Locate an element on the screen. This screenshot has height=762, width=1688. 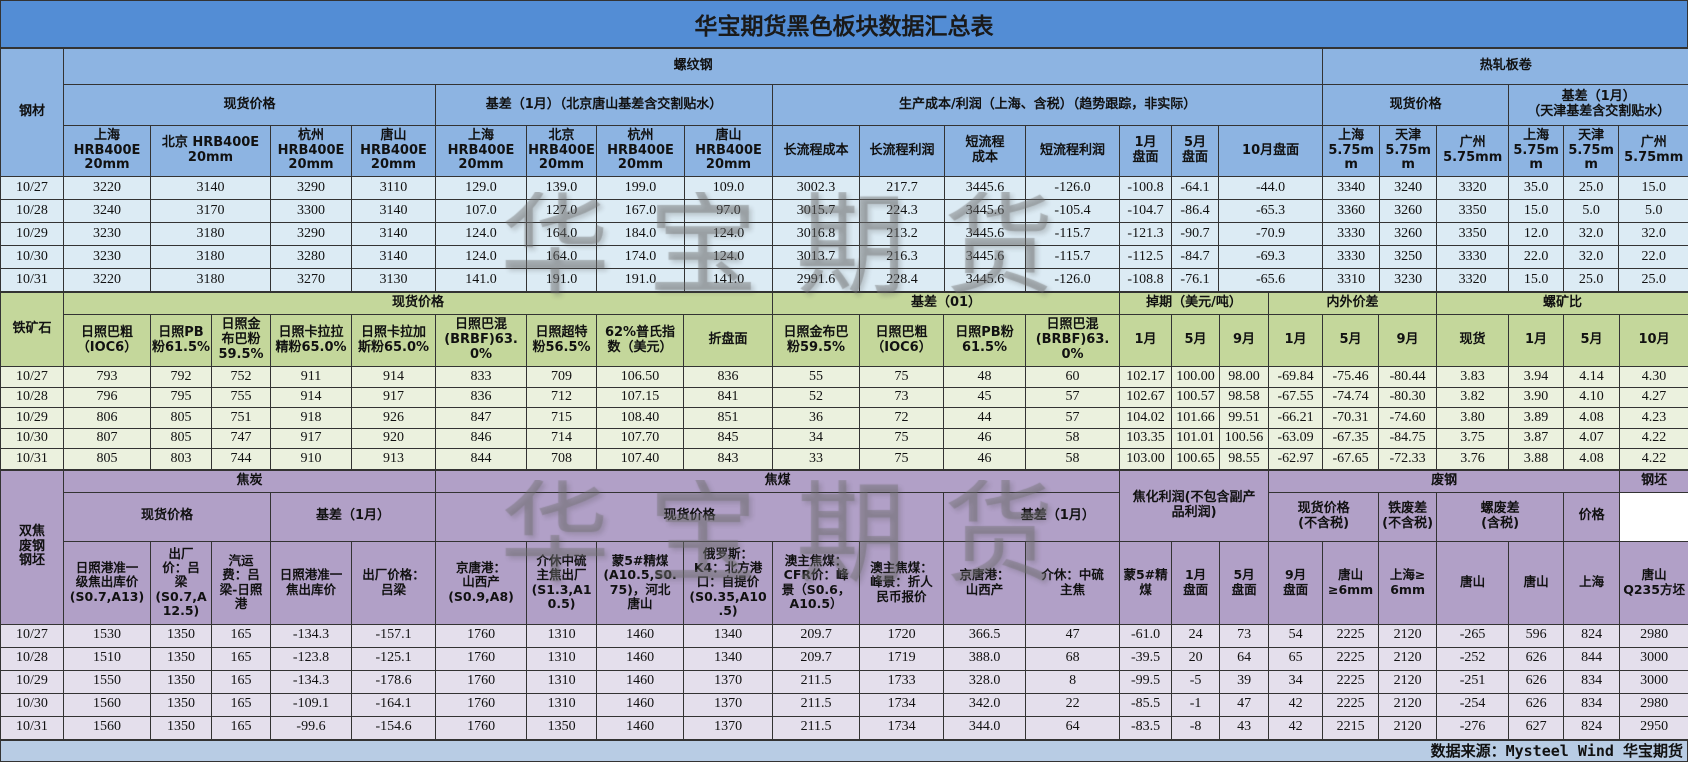
row-date: 10/31 is located at coordinates (32, 727).